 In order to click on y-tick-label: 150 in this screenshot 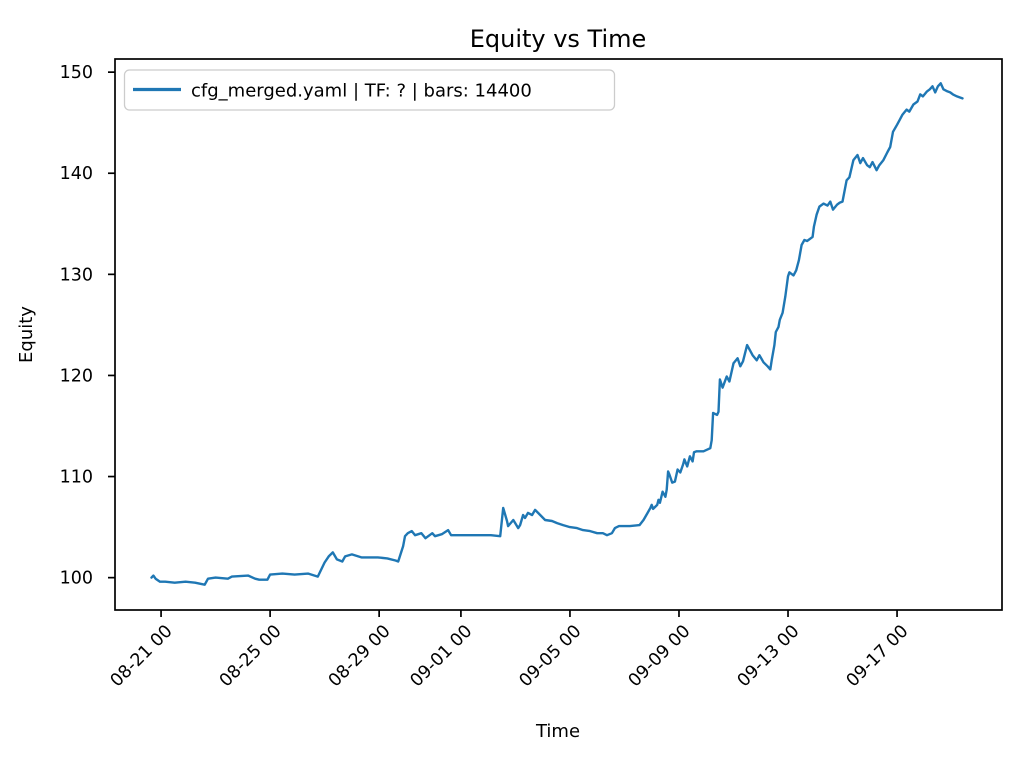, I will do `click(76, 73)`.